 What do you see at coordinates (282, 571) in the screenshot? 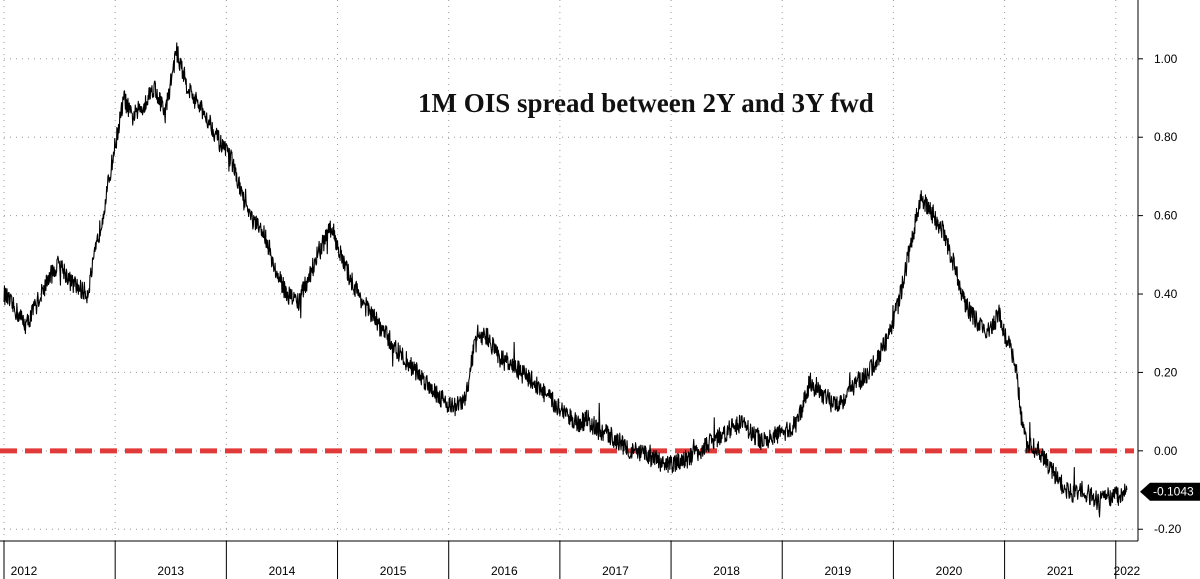
I see `x-tick-label: 2014` at bounding box center [282, 571].